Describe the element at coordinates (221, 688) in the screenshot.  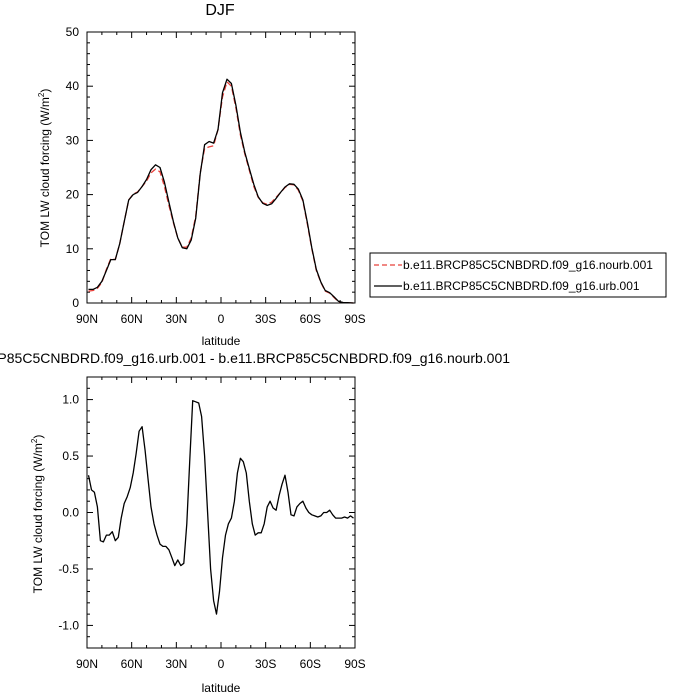
I see `bottom-x-axis-label: latitude` at that location.